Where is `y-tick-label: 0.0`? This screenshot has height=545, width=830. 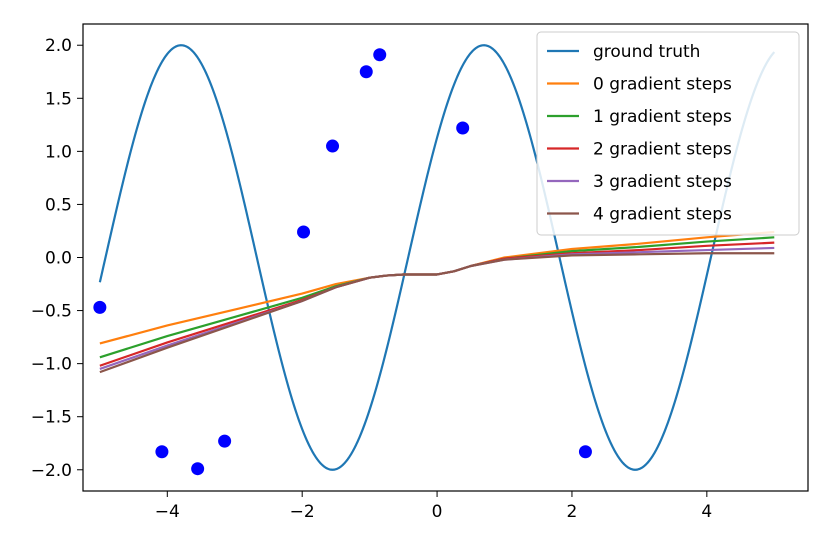
y-tick-label: 0.0 is located at coordinates (58, 259).